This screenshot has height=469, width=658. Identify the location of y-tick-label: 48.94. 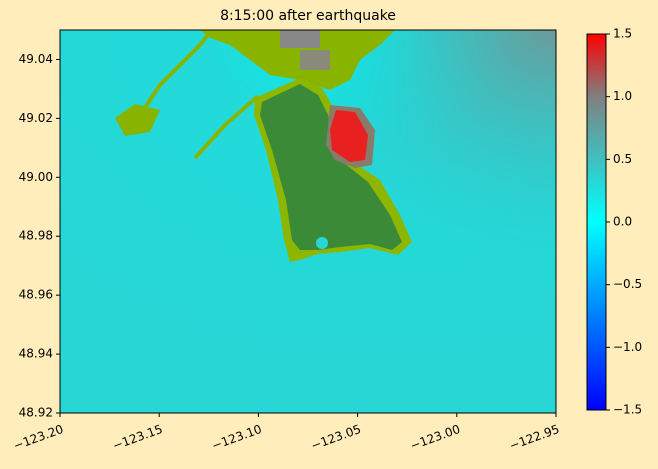
(36, 354).